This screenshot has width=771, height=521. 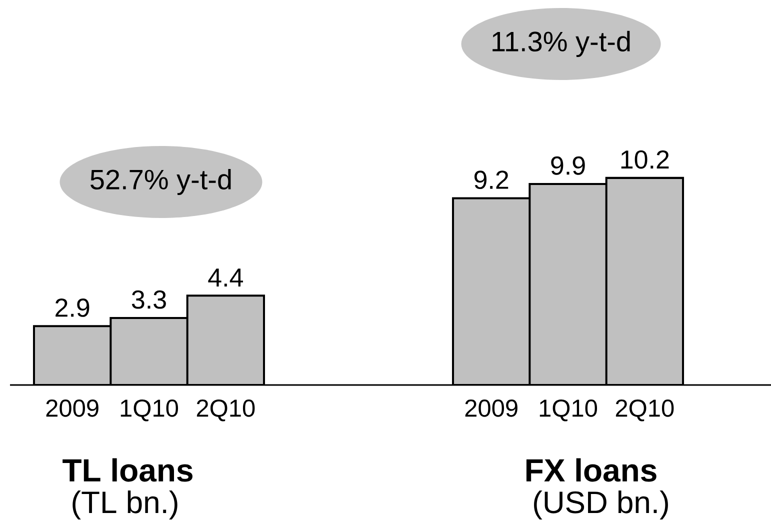 I want to click on text: 11.3% y-t-d, so click(x=561, y=44).